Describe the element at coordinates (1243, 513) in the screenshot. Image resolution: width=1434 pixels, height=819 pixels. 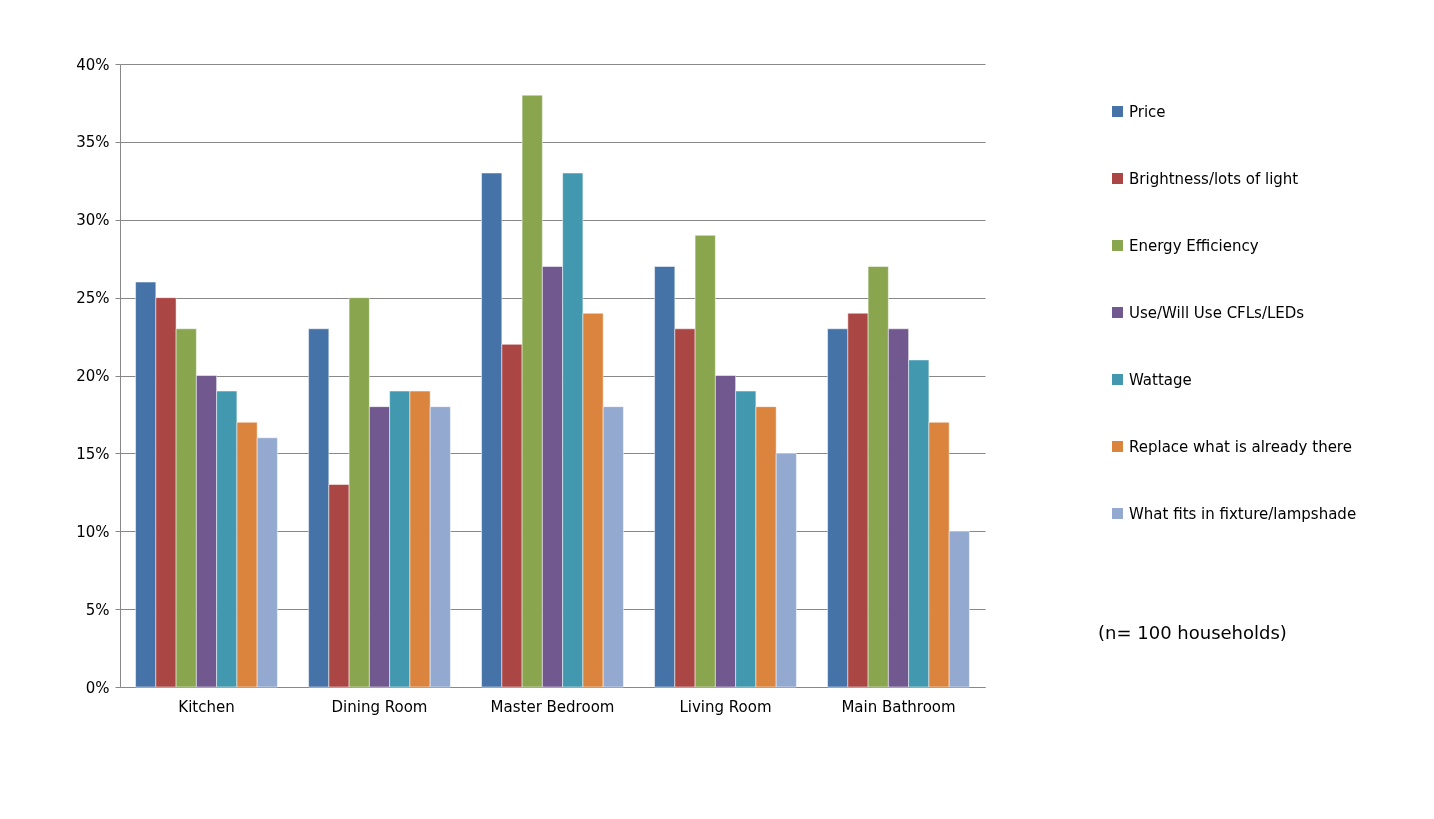
I see `legend-label: What fits in fixture/lampshade` at that location.